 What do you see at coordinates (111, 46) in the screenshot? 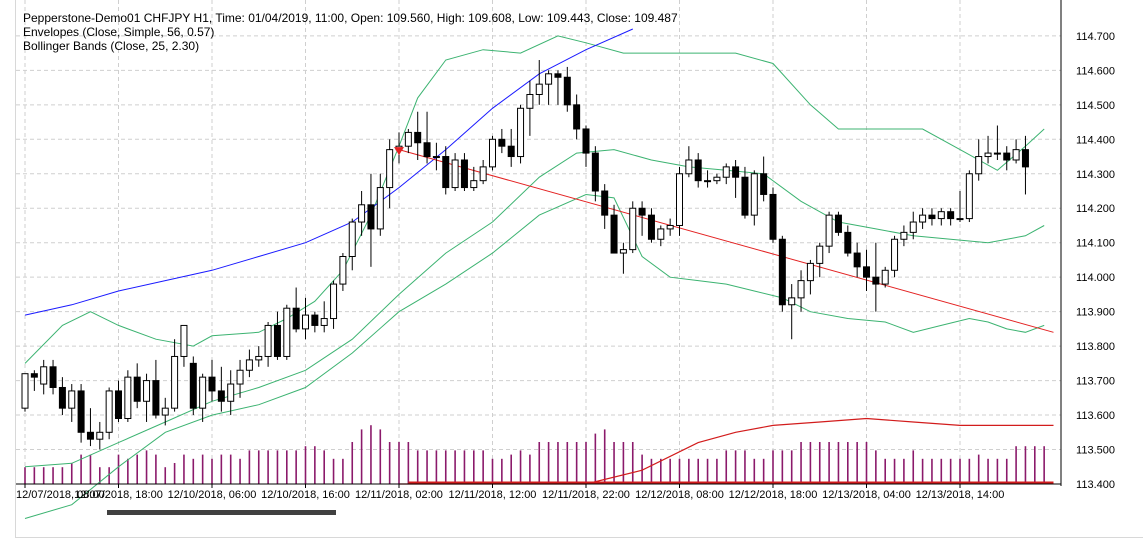
I see `legend-bollinger: Bollinger Bands (Close, 25, 2.30)` at bounding box center [111, 46].